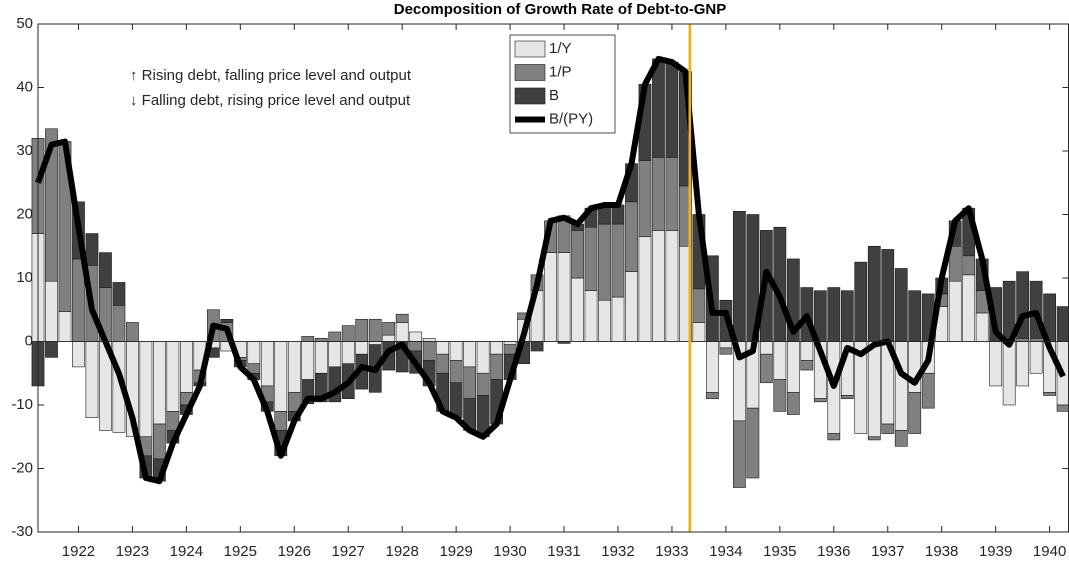  What do you see at coordinates (530, 49) in the screenshot?
I see `legend-swatch` at bounding box center [530, 49].